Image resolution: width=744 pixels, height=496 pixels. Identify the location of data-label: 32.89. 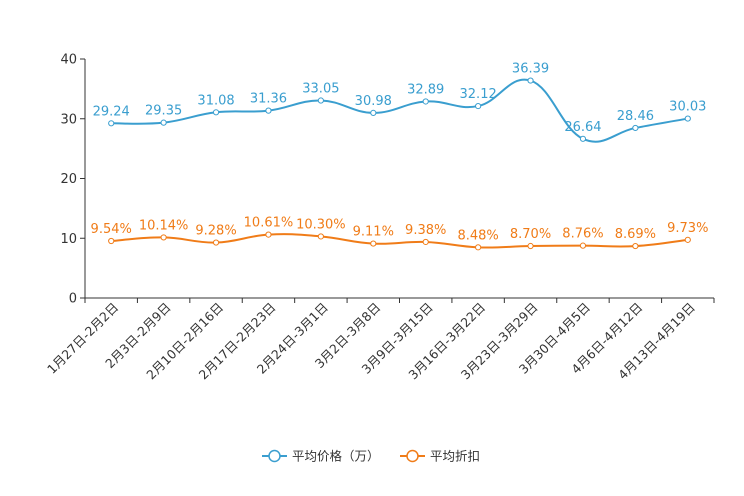
(425, 89).